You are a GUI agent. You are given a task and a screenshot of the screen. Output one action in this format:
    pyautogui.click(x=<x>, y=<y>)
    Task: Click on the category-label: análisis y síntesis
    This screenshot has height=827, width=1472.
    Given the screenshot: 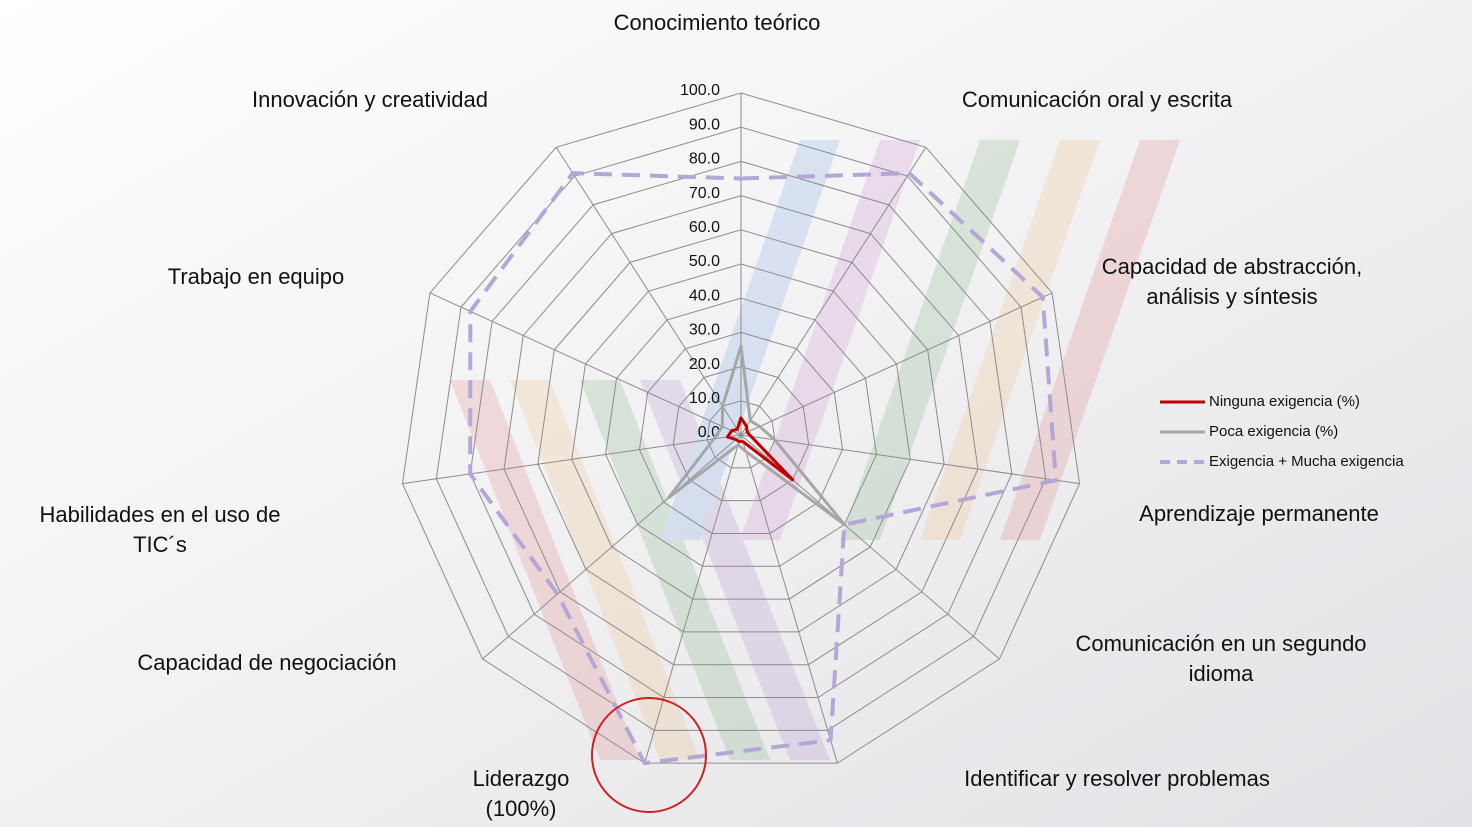 What is the action you would take?
    pyautogui.click(x=1231, y=296)
    